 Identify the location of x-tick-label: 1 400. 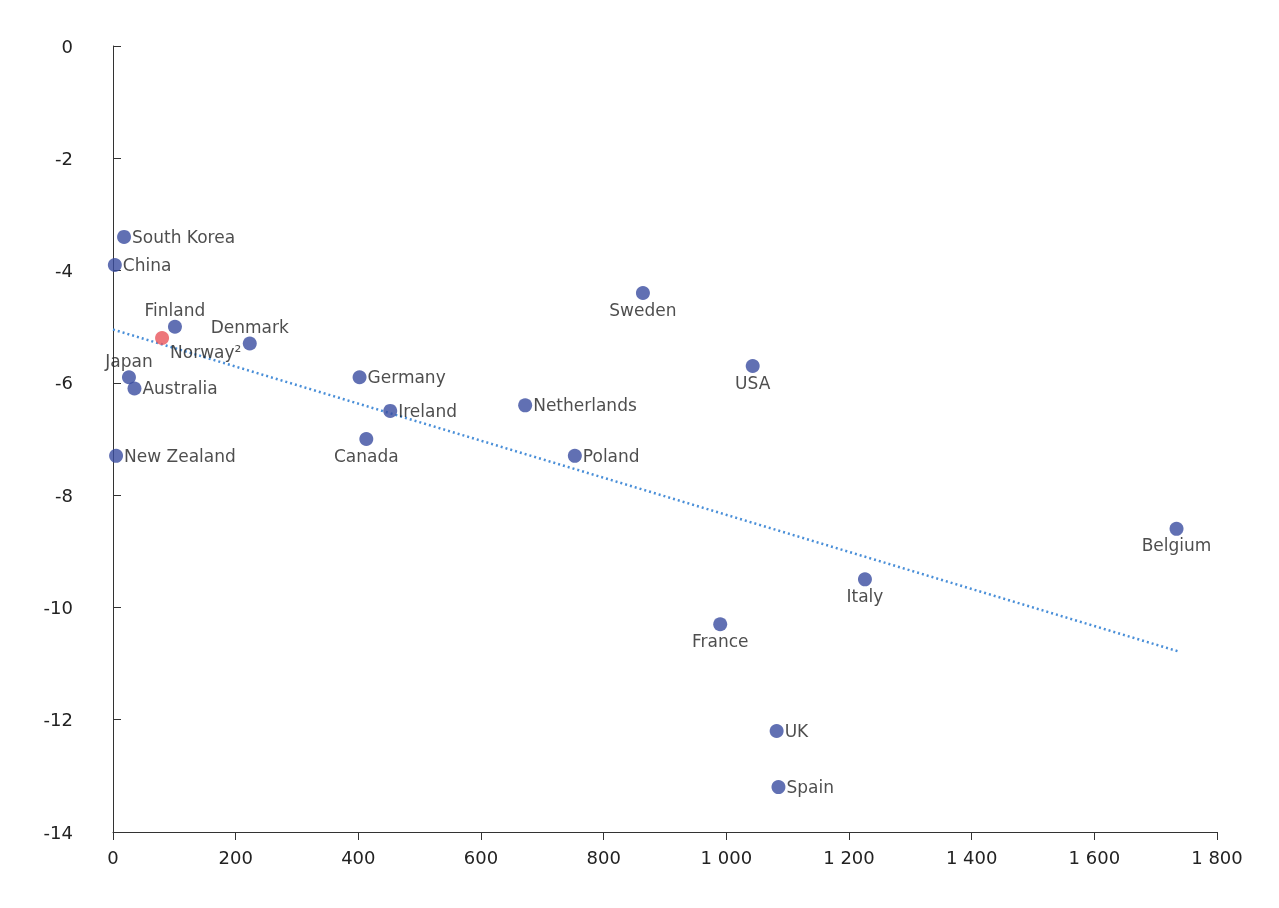
(971, 857).